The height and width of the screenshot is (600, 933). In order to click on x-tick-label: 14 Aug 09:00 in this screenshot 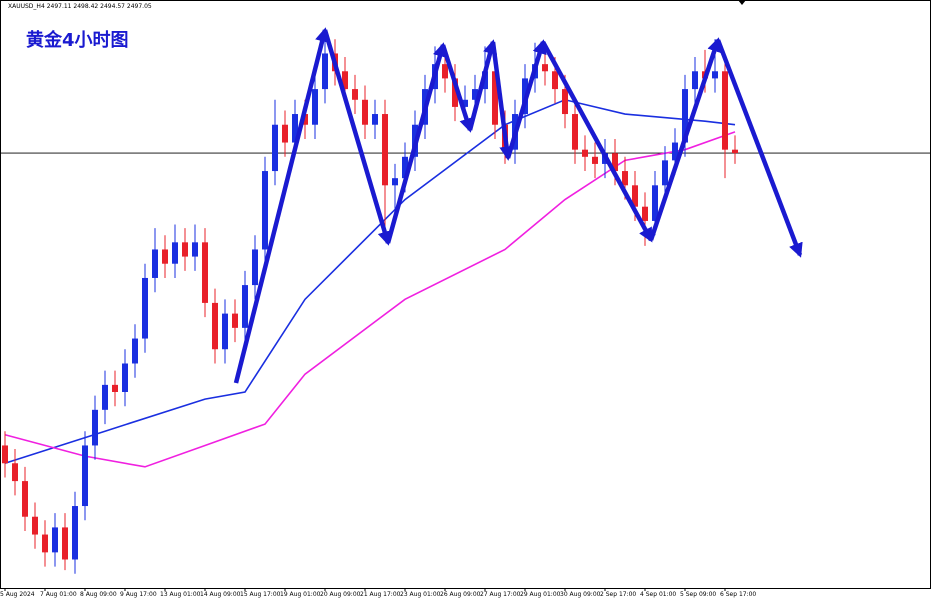, I will do `click(220, 594)`.